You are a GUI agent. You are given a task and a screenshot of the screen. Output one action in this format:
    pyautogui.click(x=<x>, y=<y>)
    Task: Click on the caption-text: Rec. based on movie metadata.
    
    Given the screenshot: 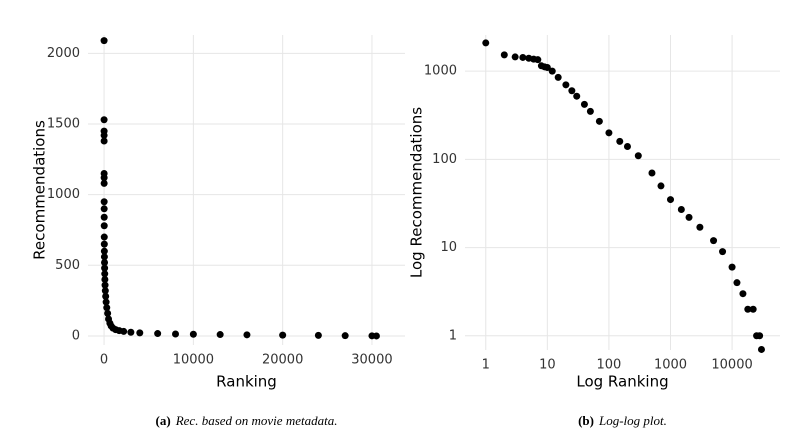 What is the action you would take?
    pyautogui.click(x=256, y=420)
    